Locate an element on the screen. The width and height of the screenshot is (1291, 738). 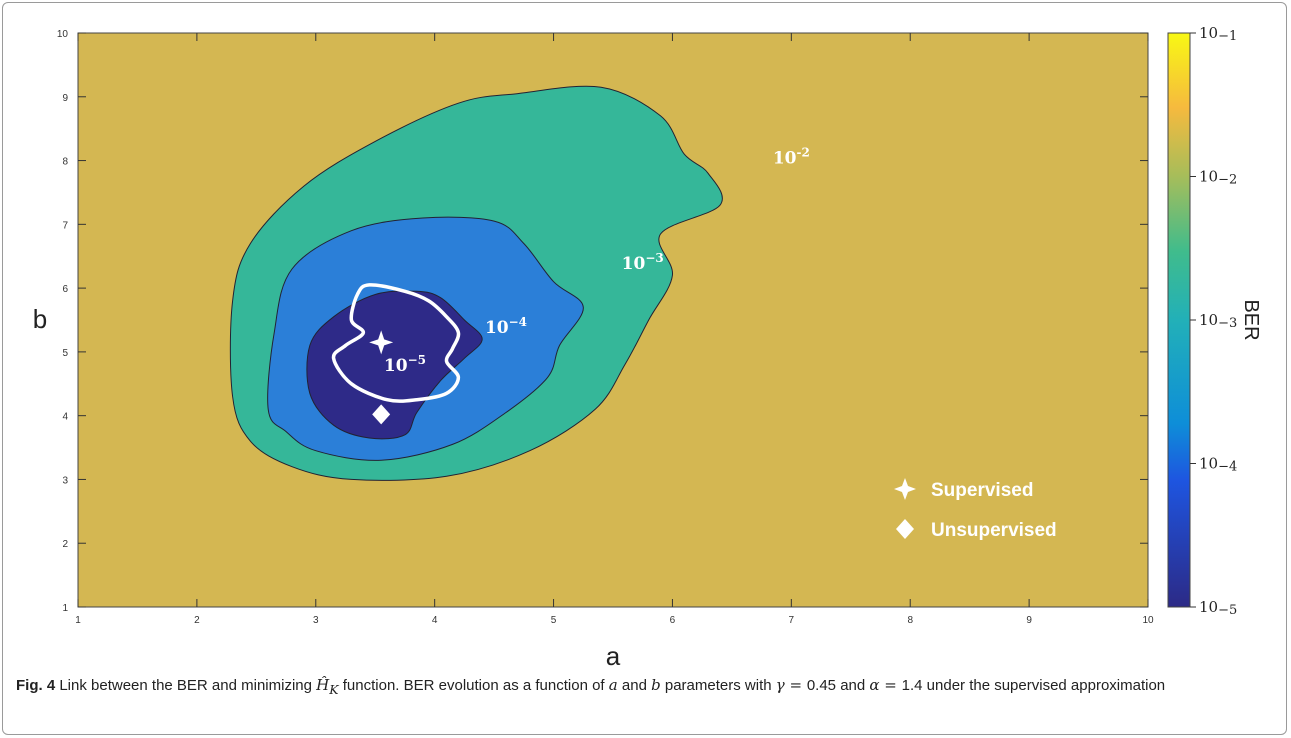
x-tick-label: 2 is located at coordinates (197, 620).